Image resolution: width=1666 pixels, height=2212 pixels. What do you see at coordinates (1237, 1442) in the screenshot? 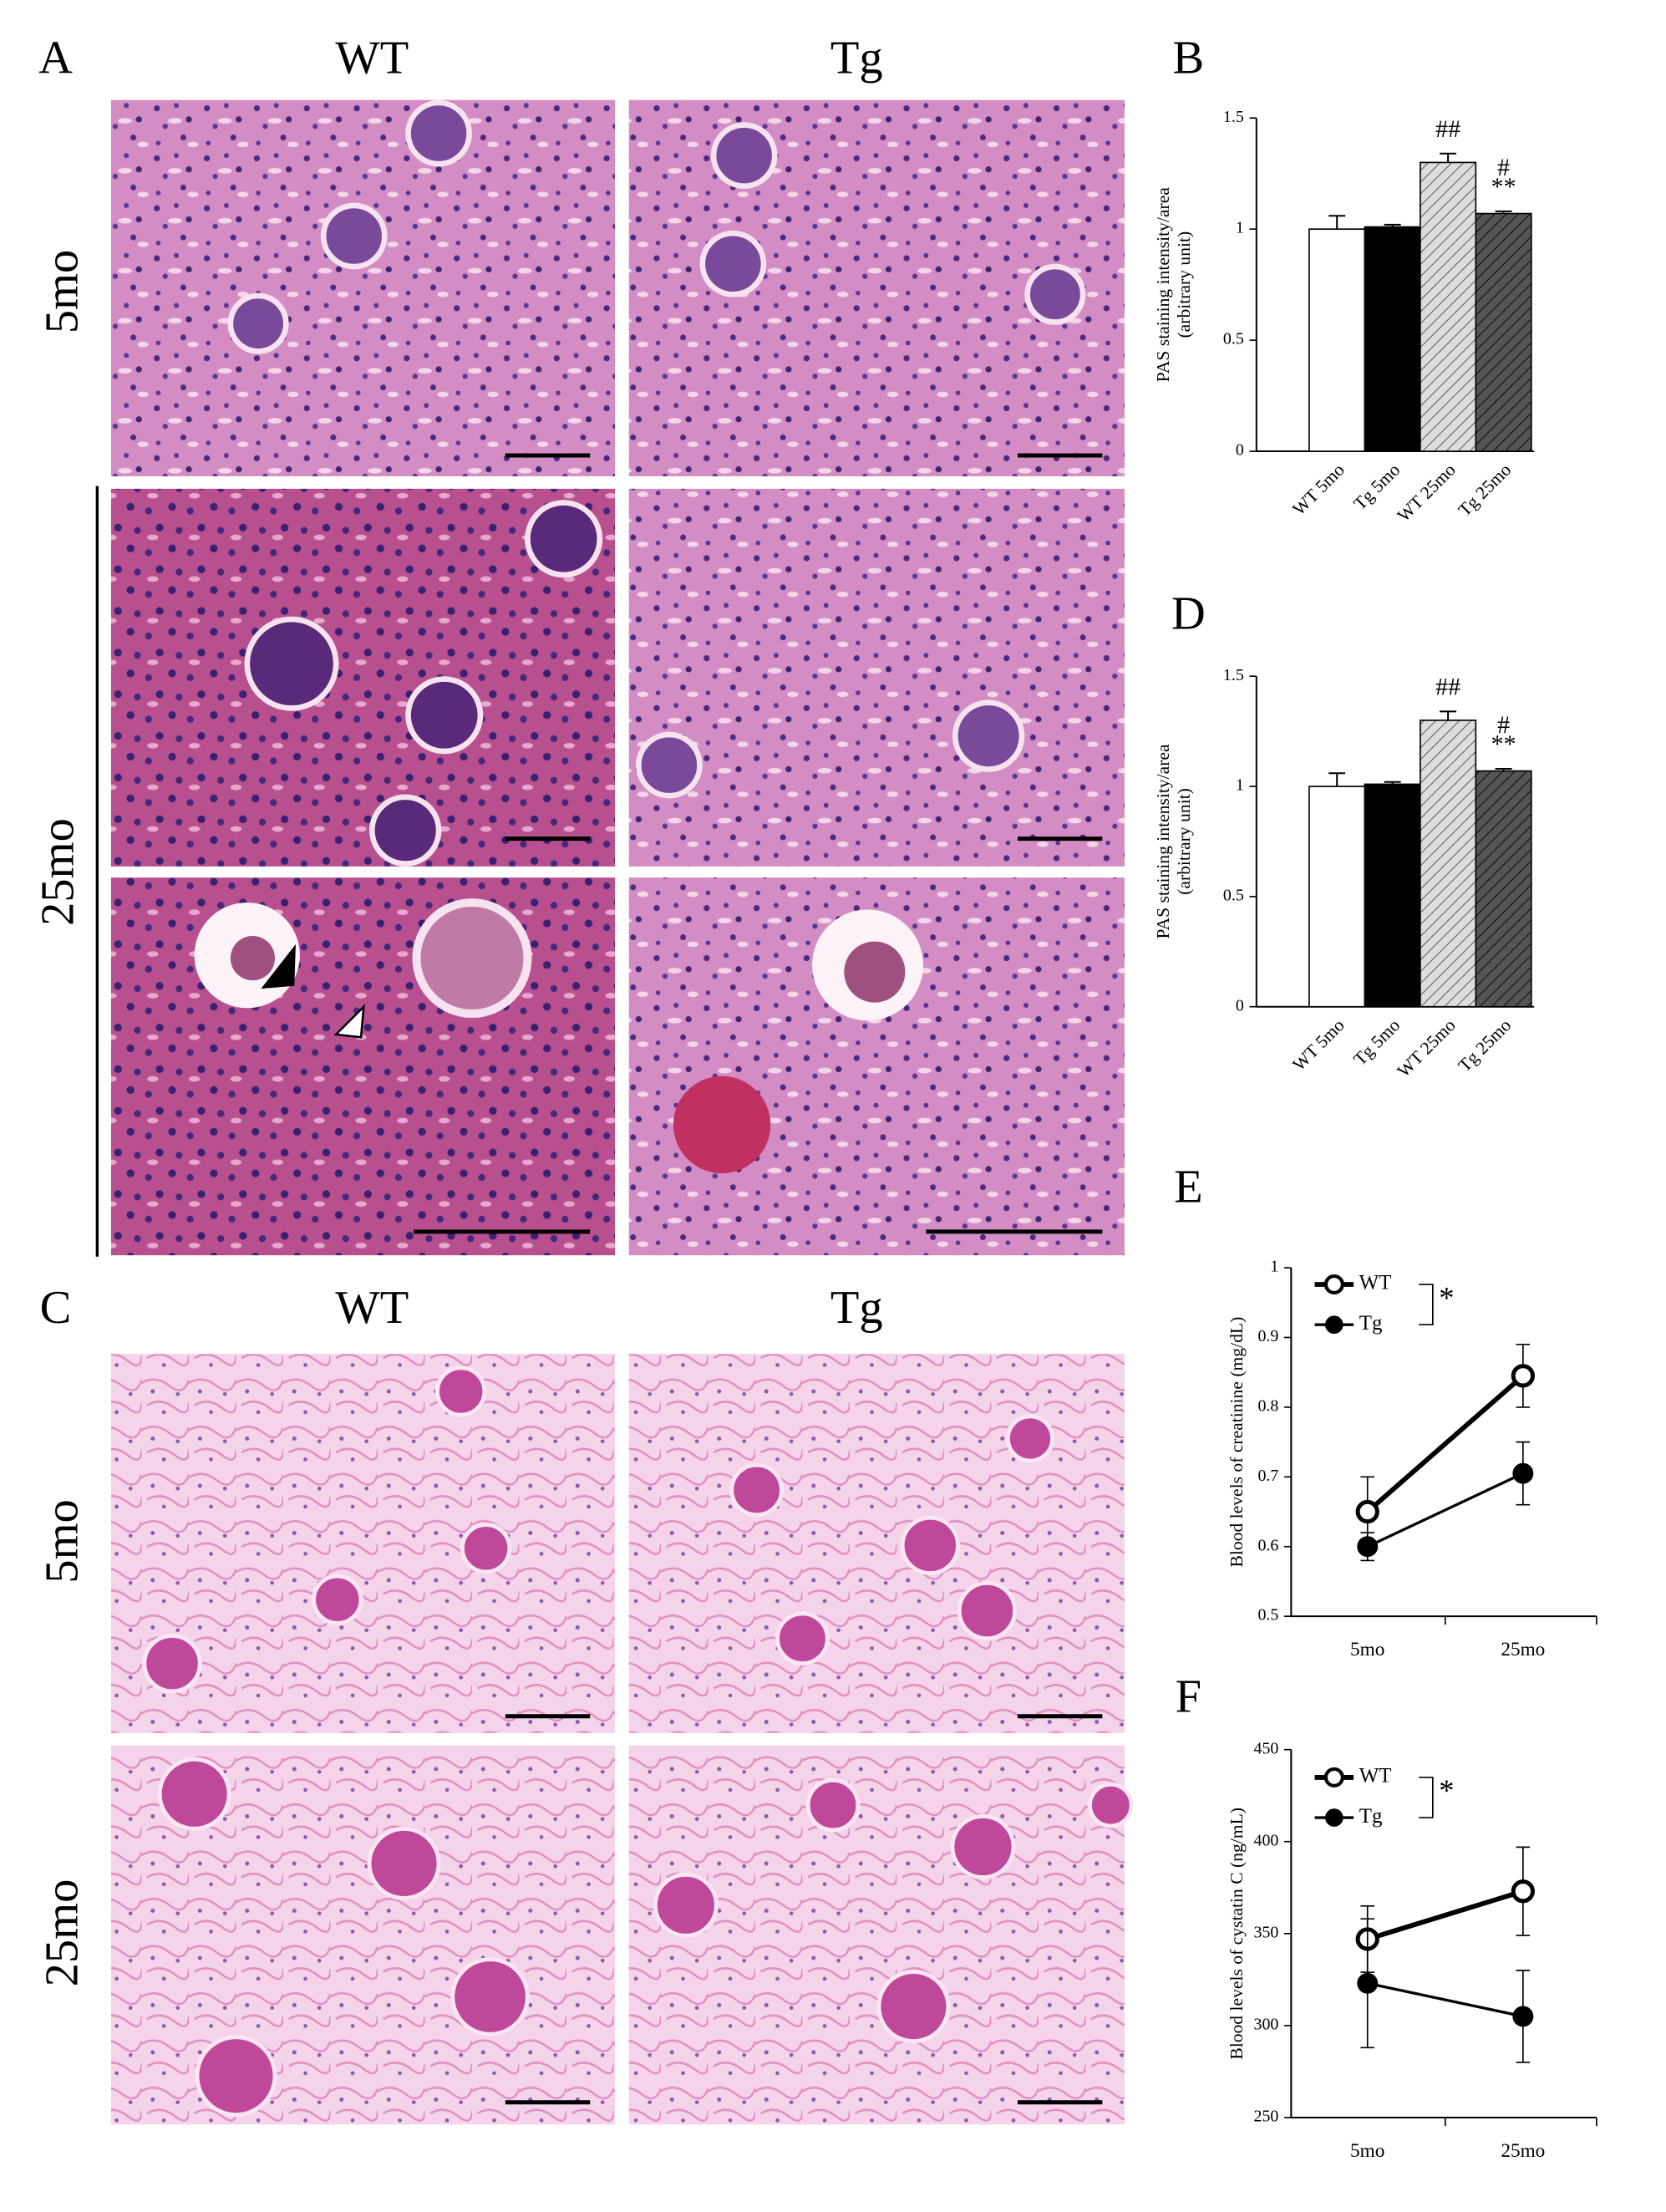
I see `y-axis-label: Blood levels of creatinine (mg/dL)` at bounding box center [1237, 1442].